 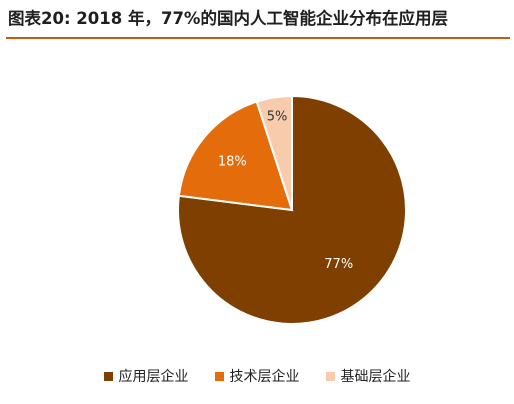 What do you see at coordinates (228, 18) in the screenshot?
I see `chart-title: 图表20: 2018 年，77%的国内人工智能企业分布在应用层` at bounding box center [228, 18].